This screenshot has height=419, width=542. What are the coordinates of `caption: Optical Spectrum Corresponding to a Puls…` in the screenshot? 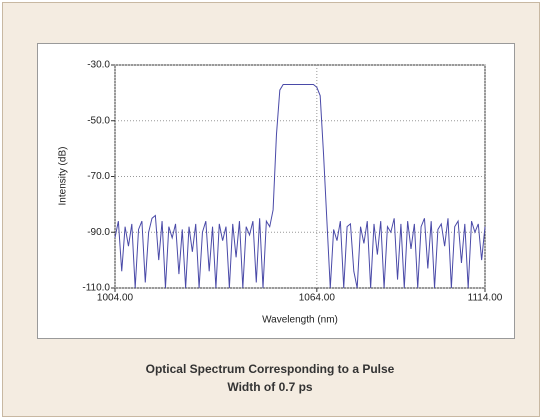 It's located at (270, 378).